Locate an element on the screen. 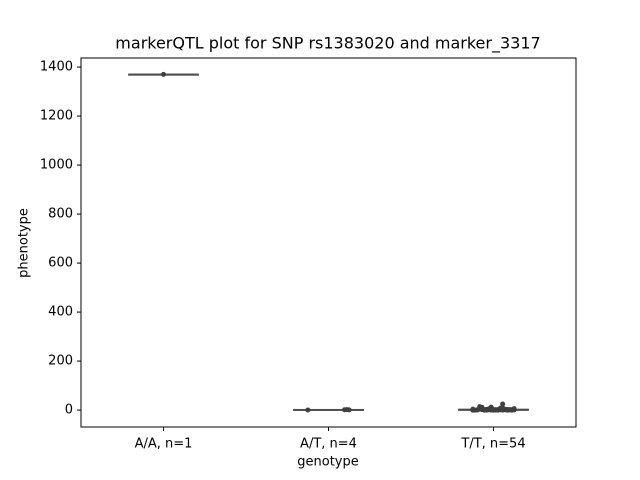 This screenshot has height=480, width=640. x-axis-label: genotype is located at coordinates (327, 462).